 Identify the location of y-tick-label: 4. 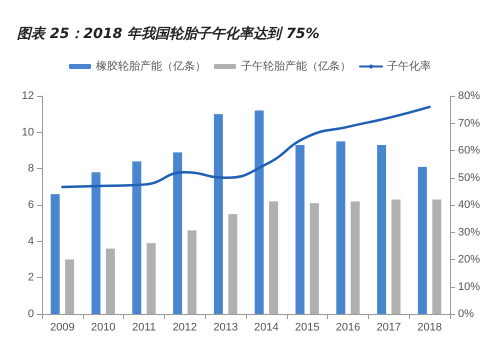
(31, 241).